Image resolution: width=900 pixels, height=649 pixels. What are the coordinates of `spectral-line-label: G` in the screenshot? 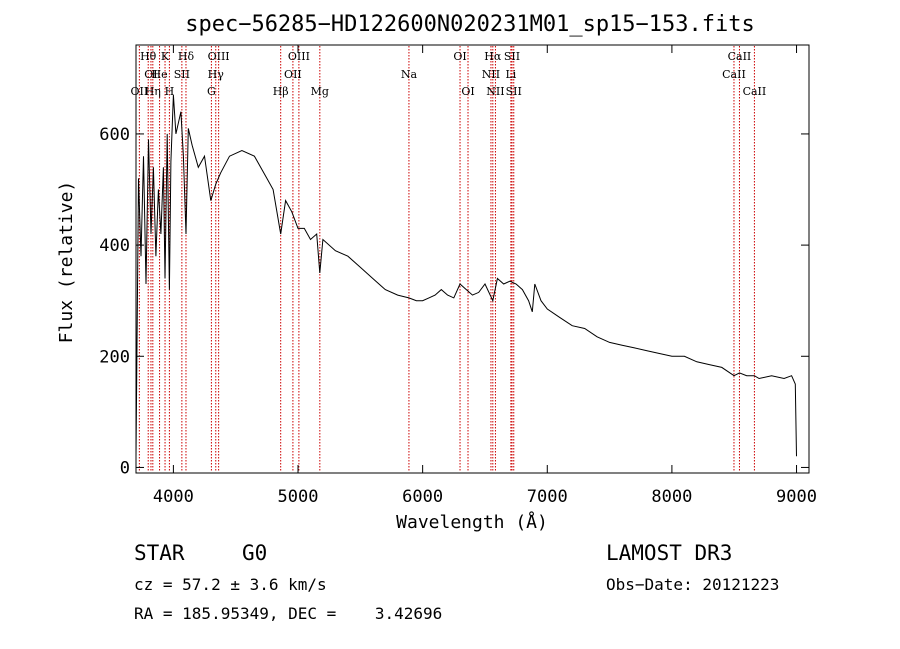 It's located at (211, 91).